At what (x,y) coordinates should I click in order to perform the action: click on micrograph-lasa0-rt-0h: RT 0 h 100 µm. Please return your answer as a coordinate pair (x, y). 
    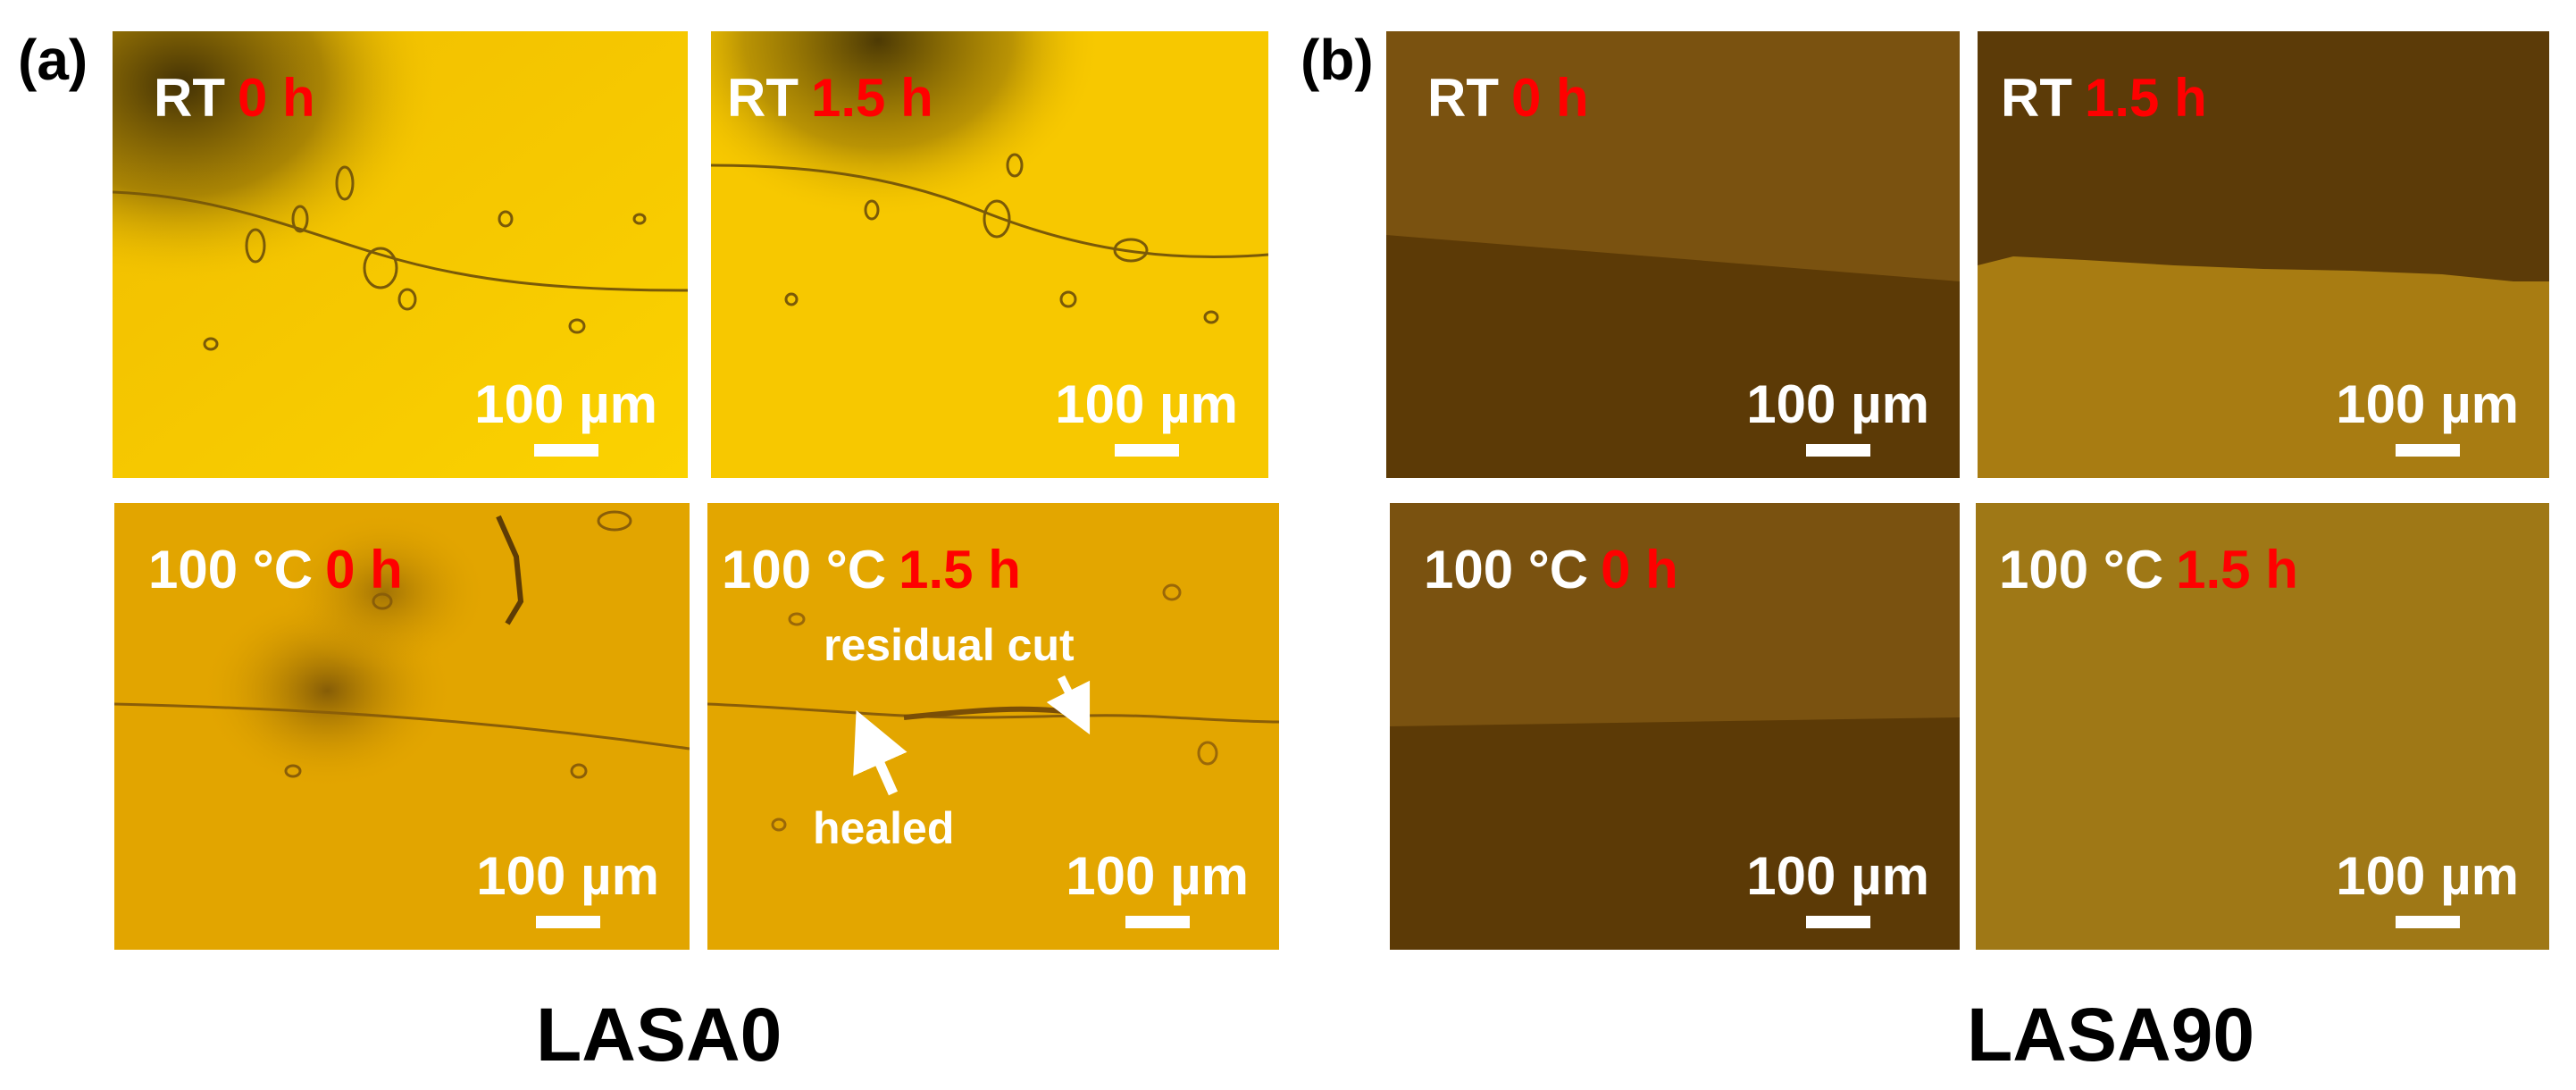
    Looking at the image, I should click on (401, 254).